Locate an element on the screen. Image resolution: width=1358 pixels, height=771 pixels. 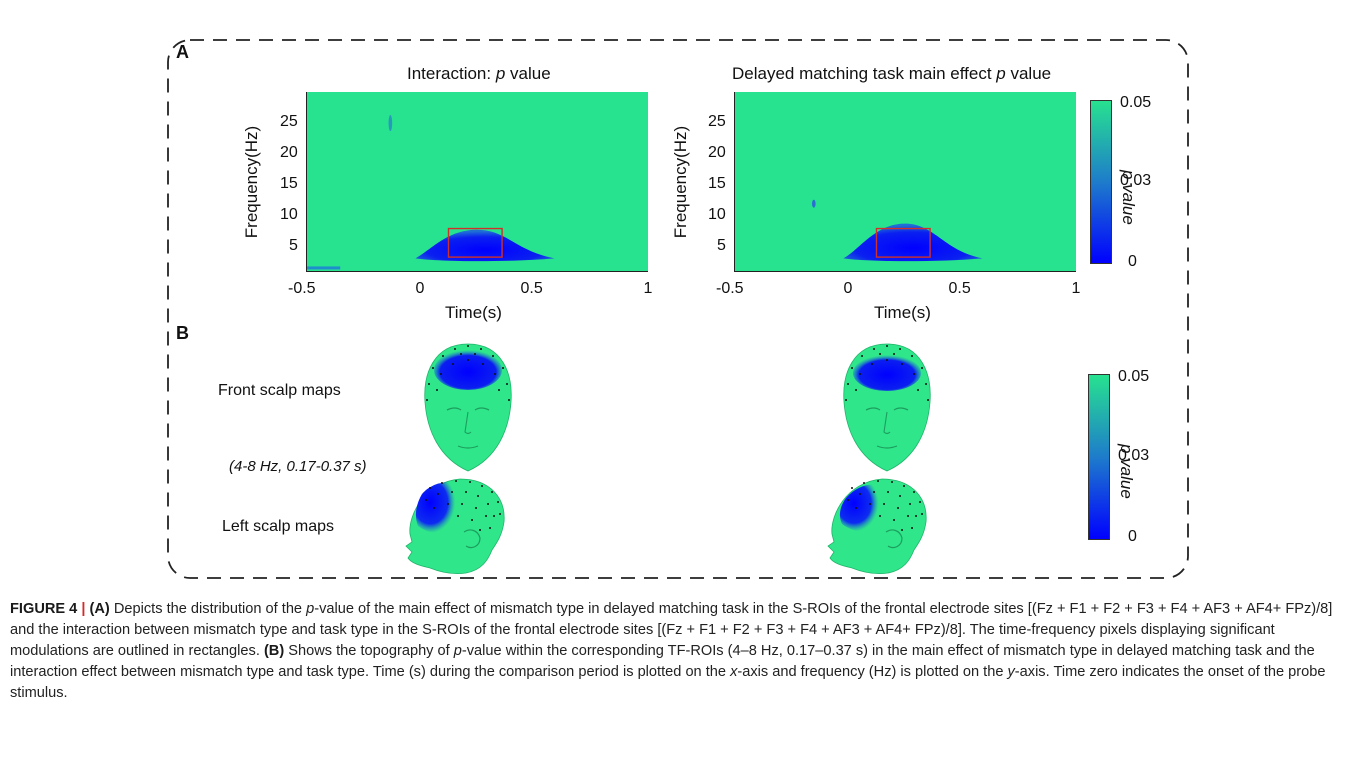
tf-heatmap-main-effect is located at coordinates (905, 182).